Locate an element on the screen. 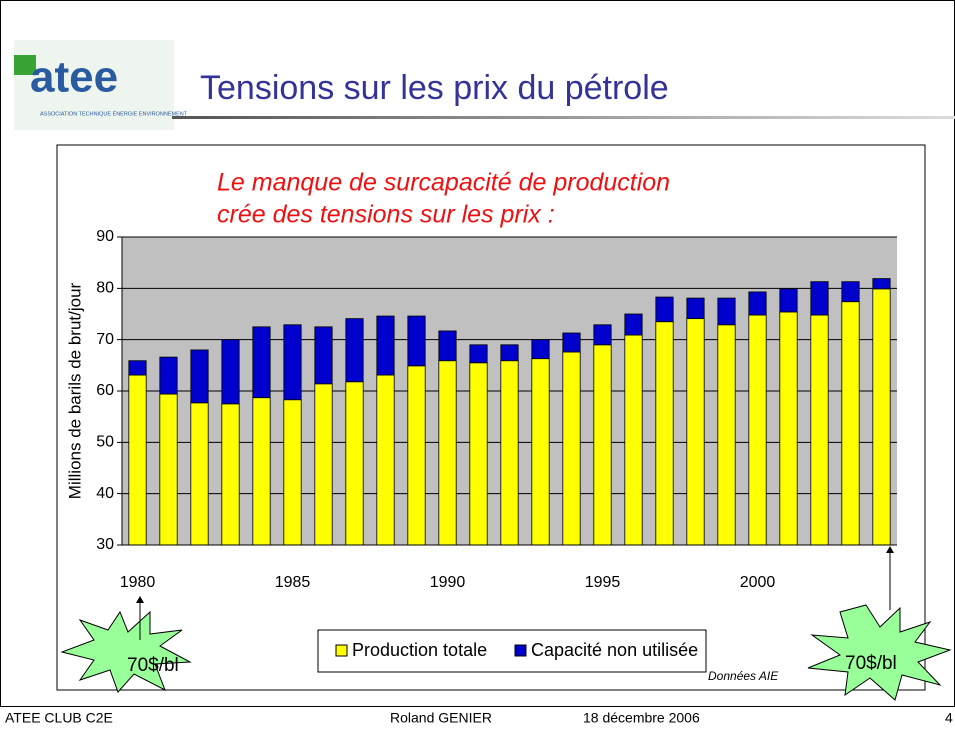 This screenshot has height=729, width=955. y-tick-label: 40 is located at coordinates (105, 493).